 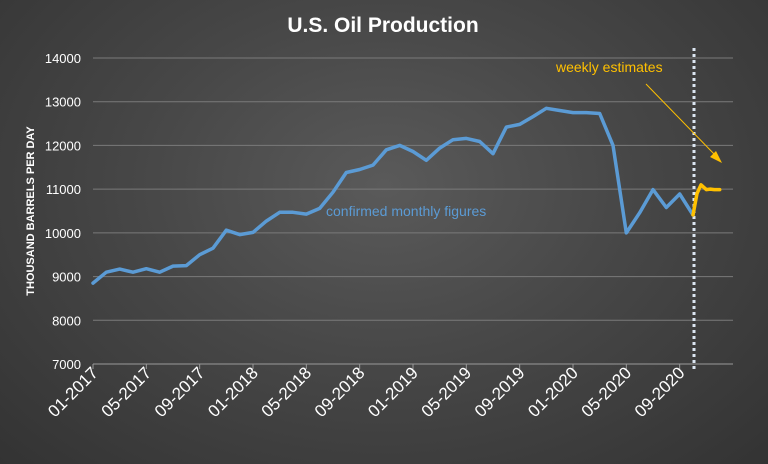 What do you see at coordinates (393, 392) in the screenshot?
I see `x-tick-label: 01-2019` at bounding box center [393, 392].